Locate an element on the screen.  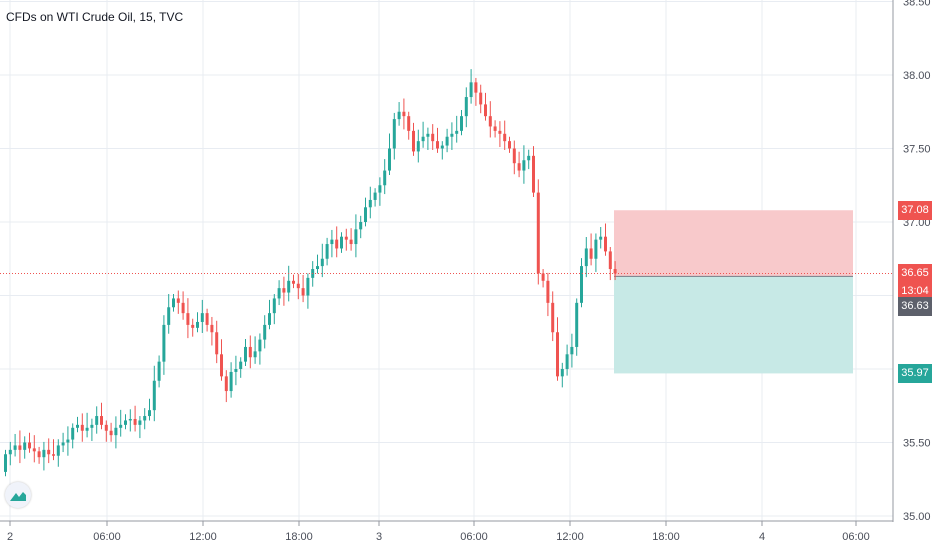
bar-countdown-tag: 13:04 is located at coordinates (915, 292).